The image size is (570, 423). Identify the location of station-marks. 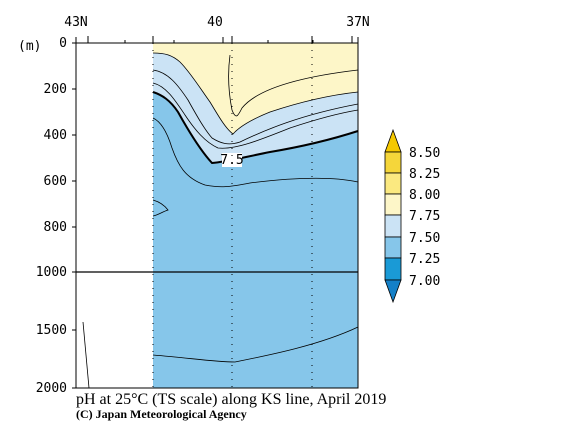
(220, 39).